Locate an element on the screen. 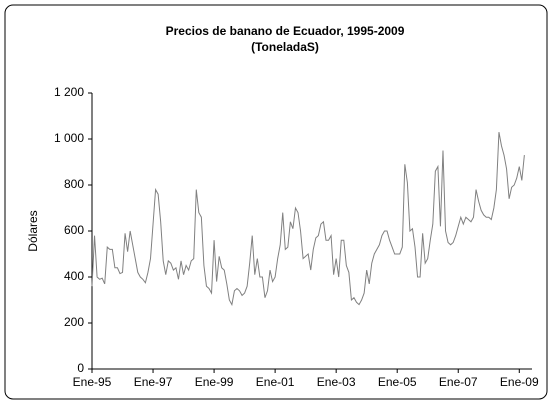  x-tick-label: Ene-01 is located at coordinates (275, 382).